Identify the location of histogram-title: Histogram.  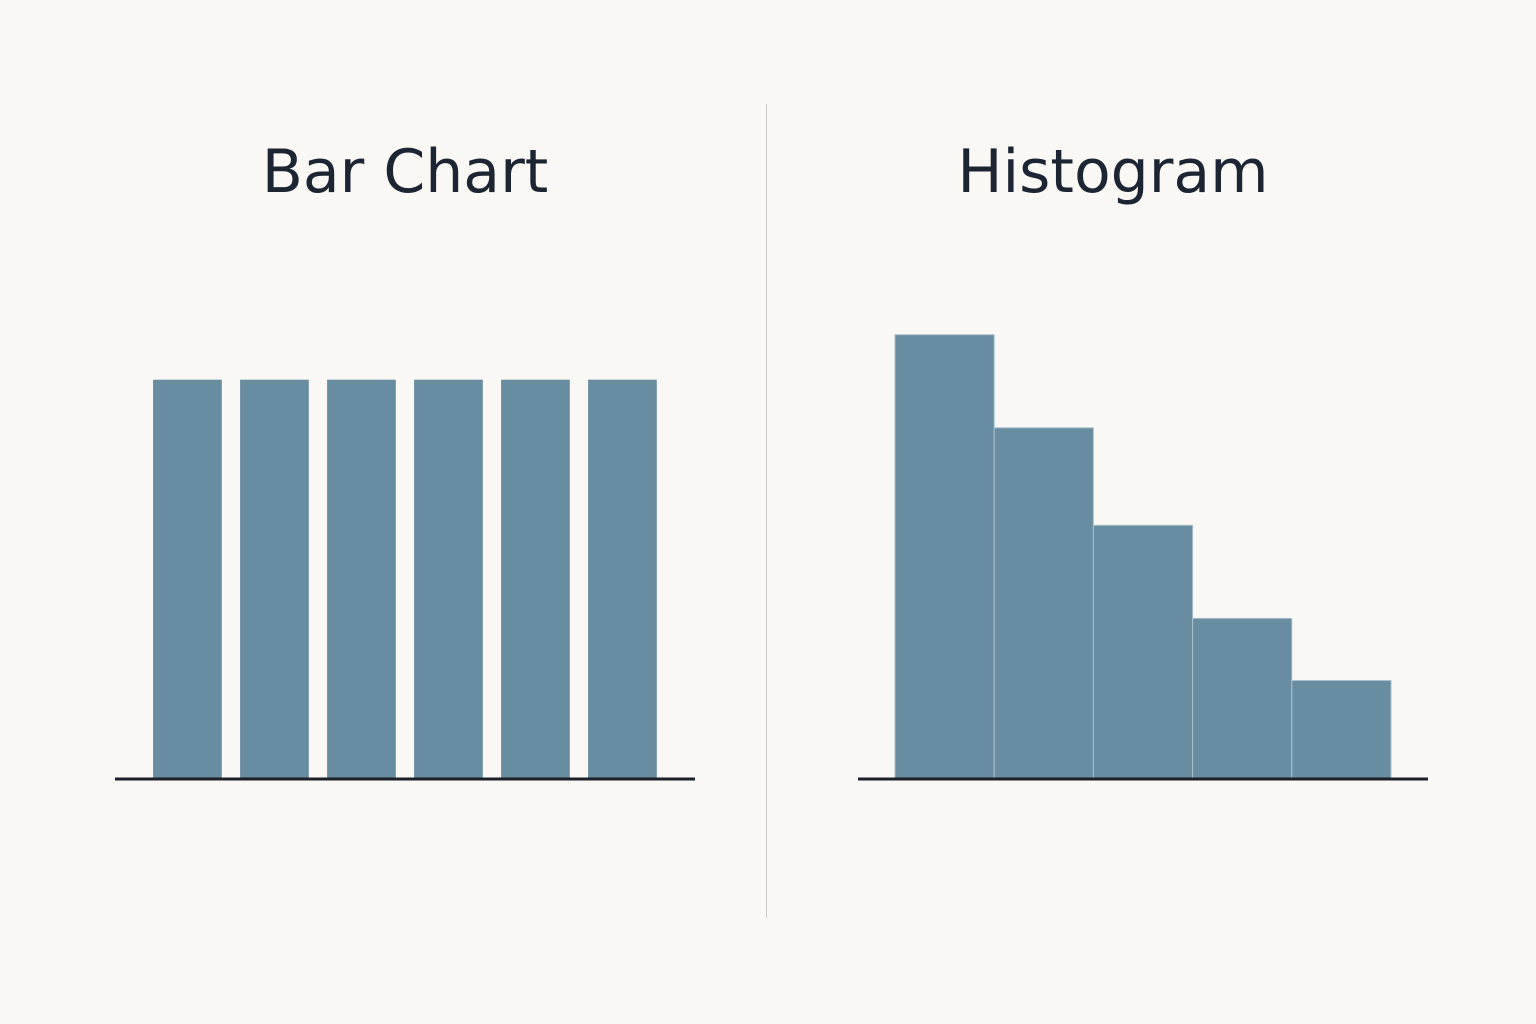
(1113, 172).